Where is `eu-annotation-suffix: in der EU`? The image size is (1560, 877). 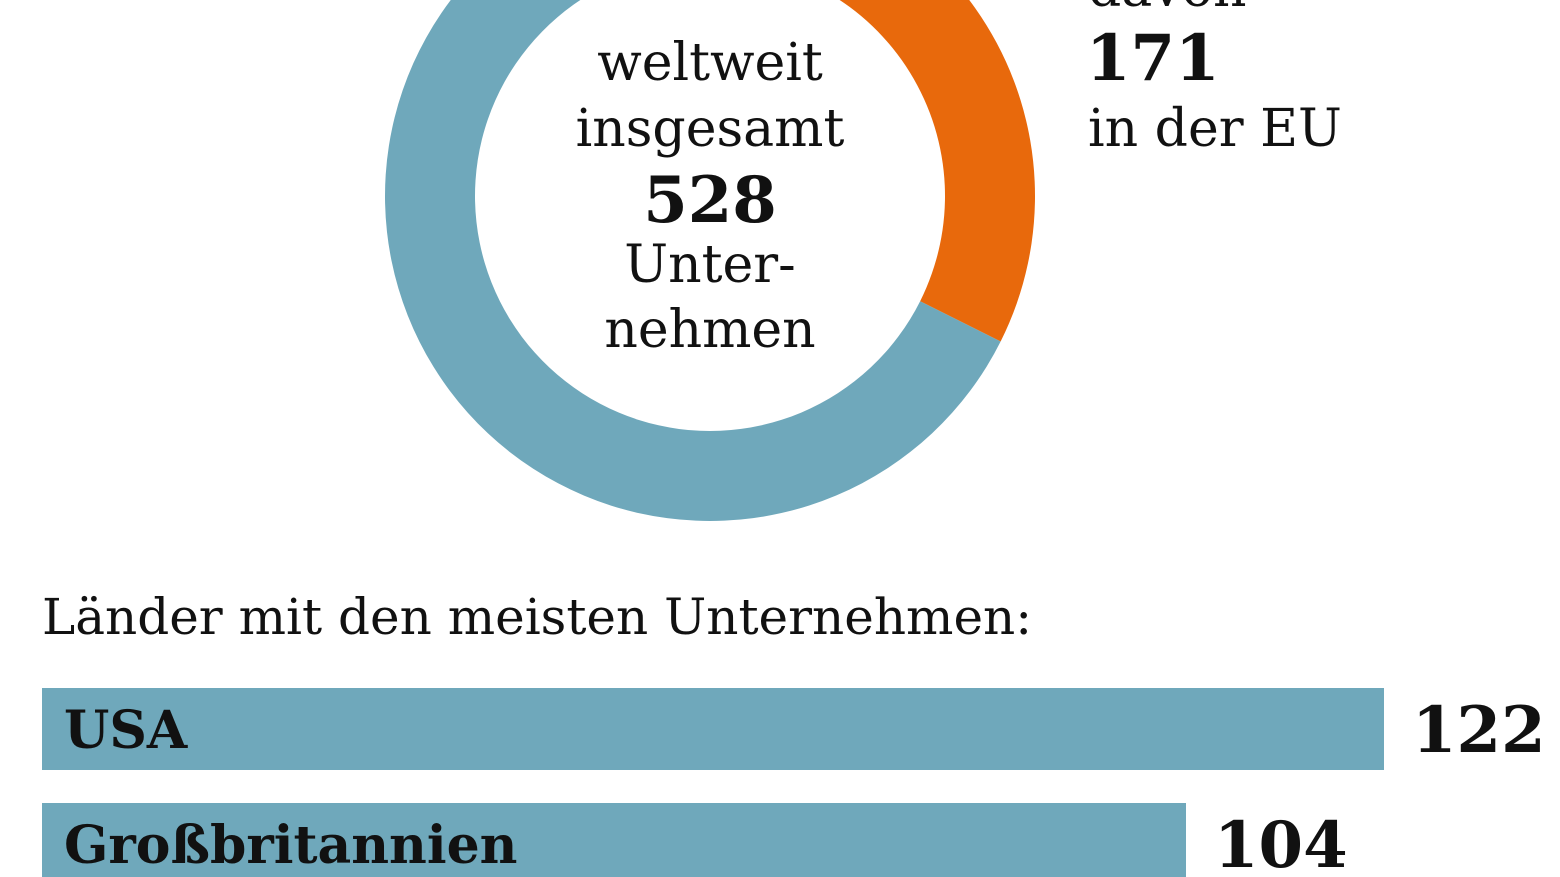
eu-annotation-suffix: in der EU is located at coordinates (1215, 129).